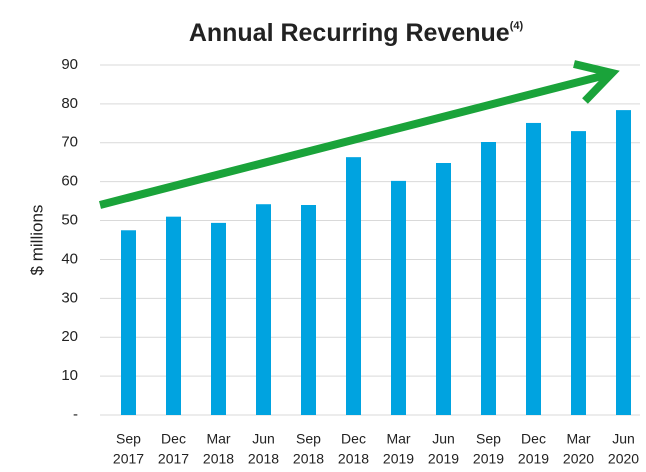 This screenshot has height=472, width=646. What do you see at coordinates (69, 103) in the screenshot?
I see `y-tick-label: 80` at bounding box center [69, 103].